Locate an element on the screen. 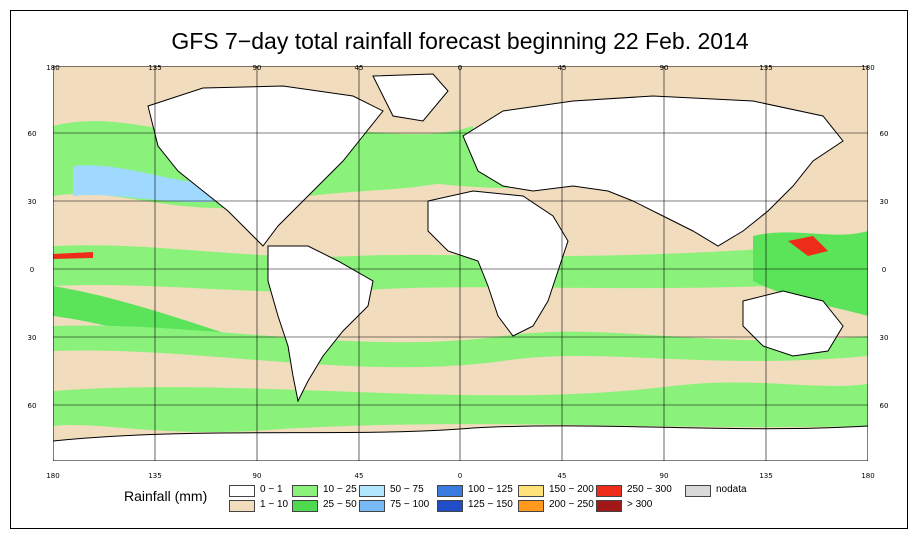  legend-label: 25 − 50 is located at coordinates (340, 504).